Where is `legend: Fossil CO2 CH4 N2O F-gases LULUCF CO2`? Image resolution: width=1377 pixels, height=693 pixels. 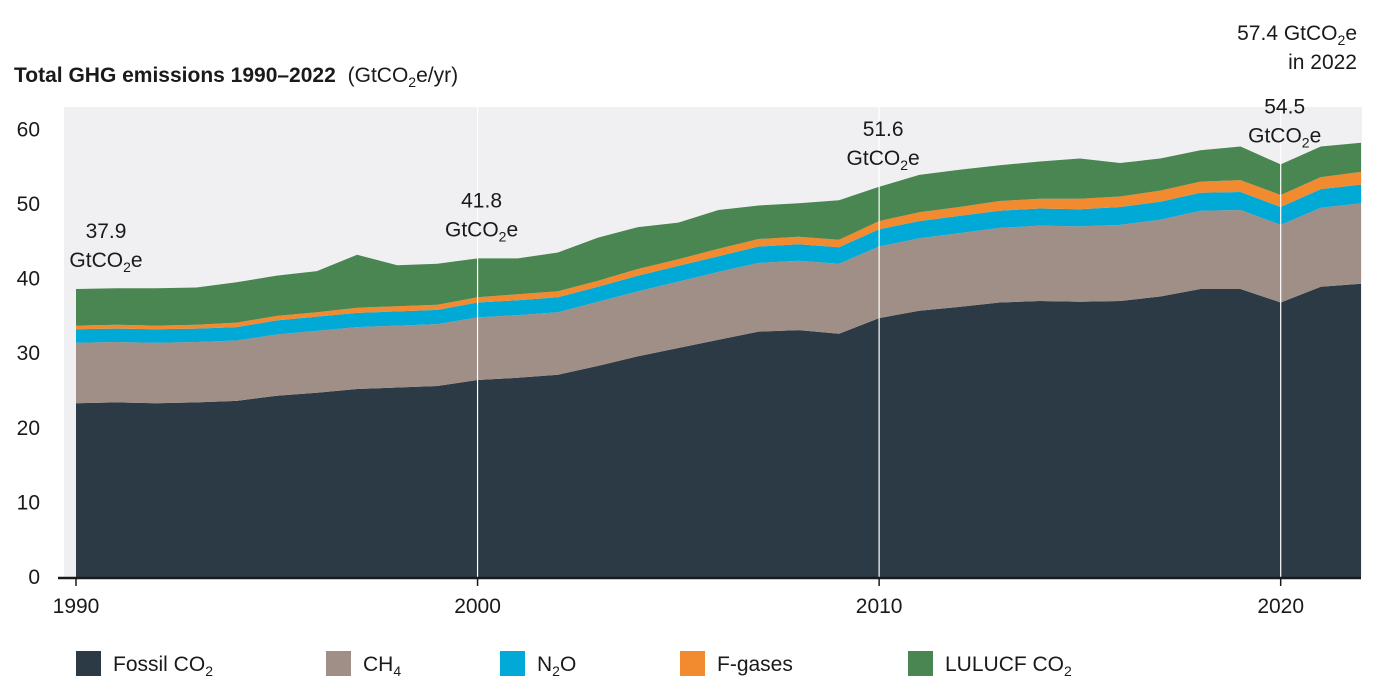 legend: Fossil CO2 CH4 N2O F-gases LULUCF CO2 is located at coordinates (574, 665).